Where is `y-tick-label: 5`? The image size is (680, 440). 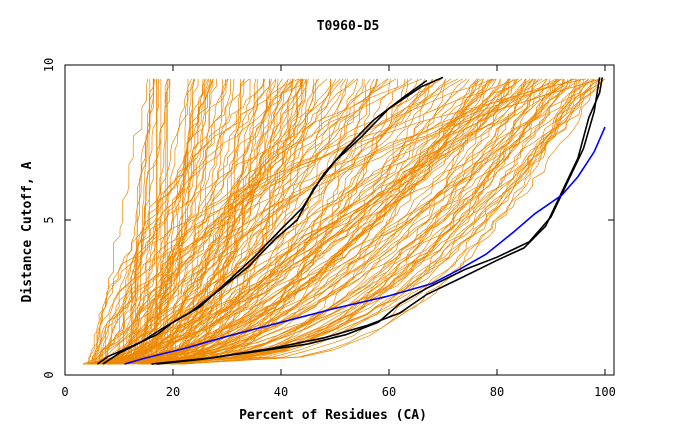 y-tick-label: 5 is located at coordinates (49, 219).